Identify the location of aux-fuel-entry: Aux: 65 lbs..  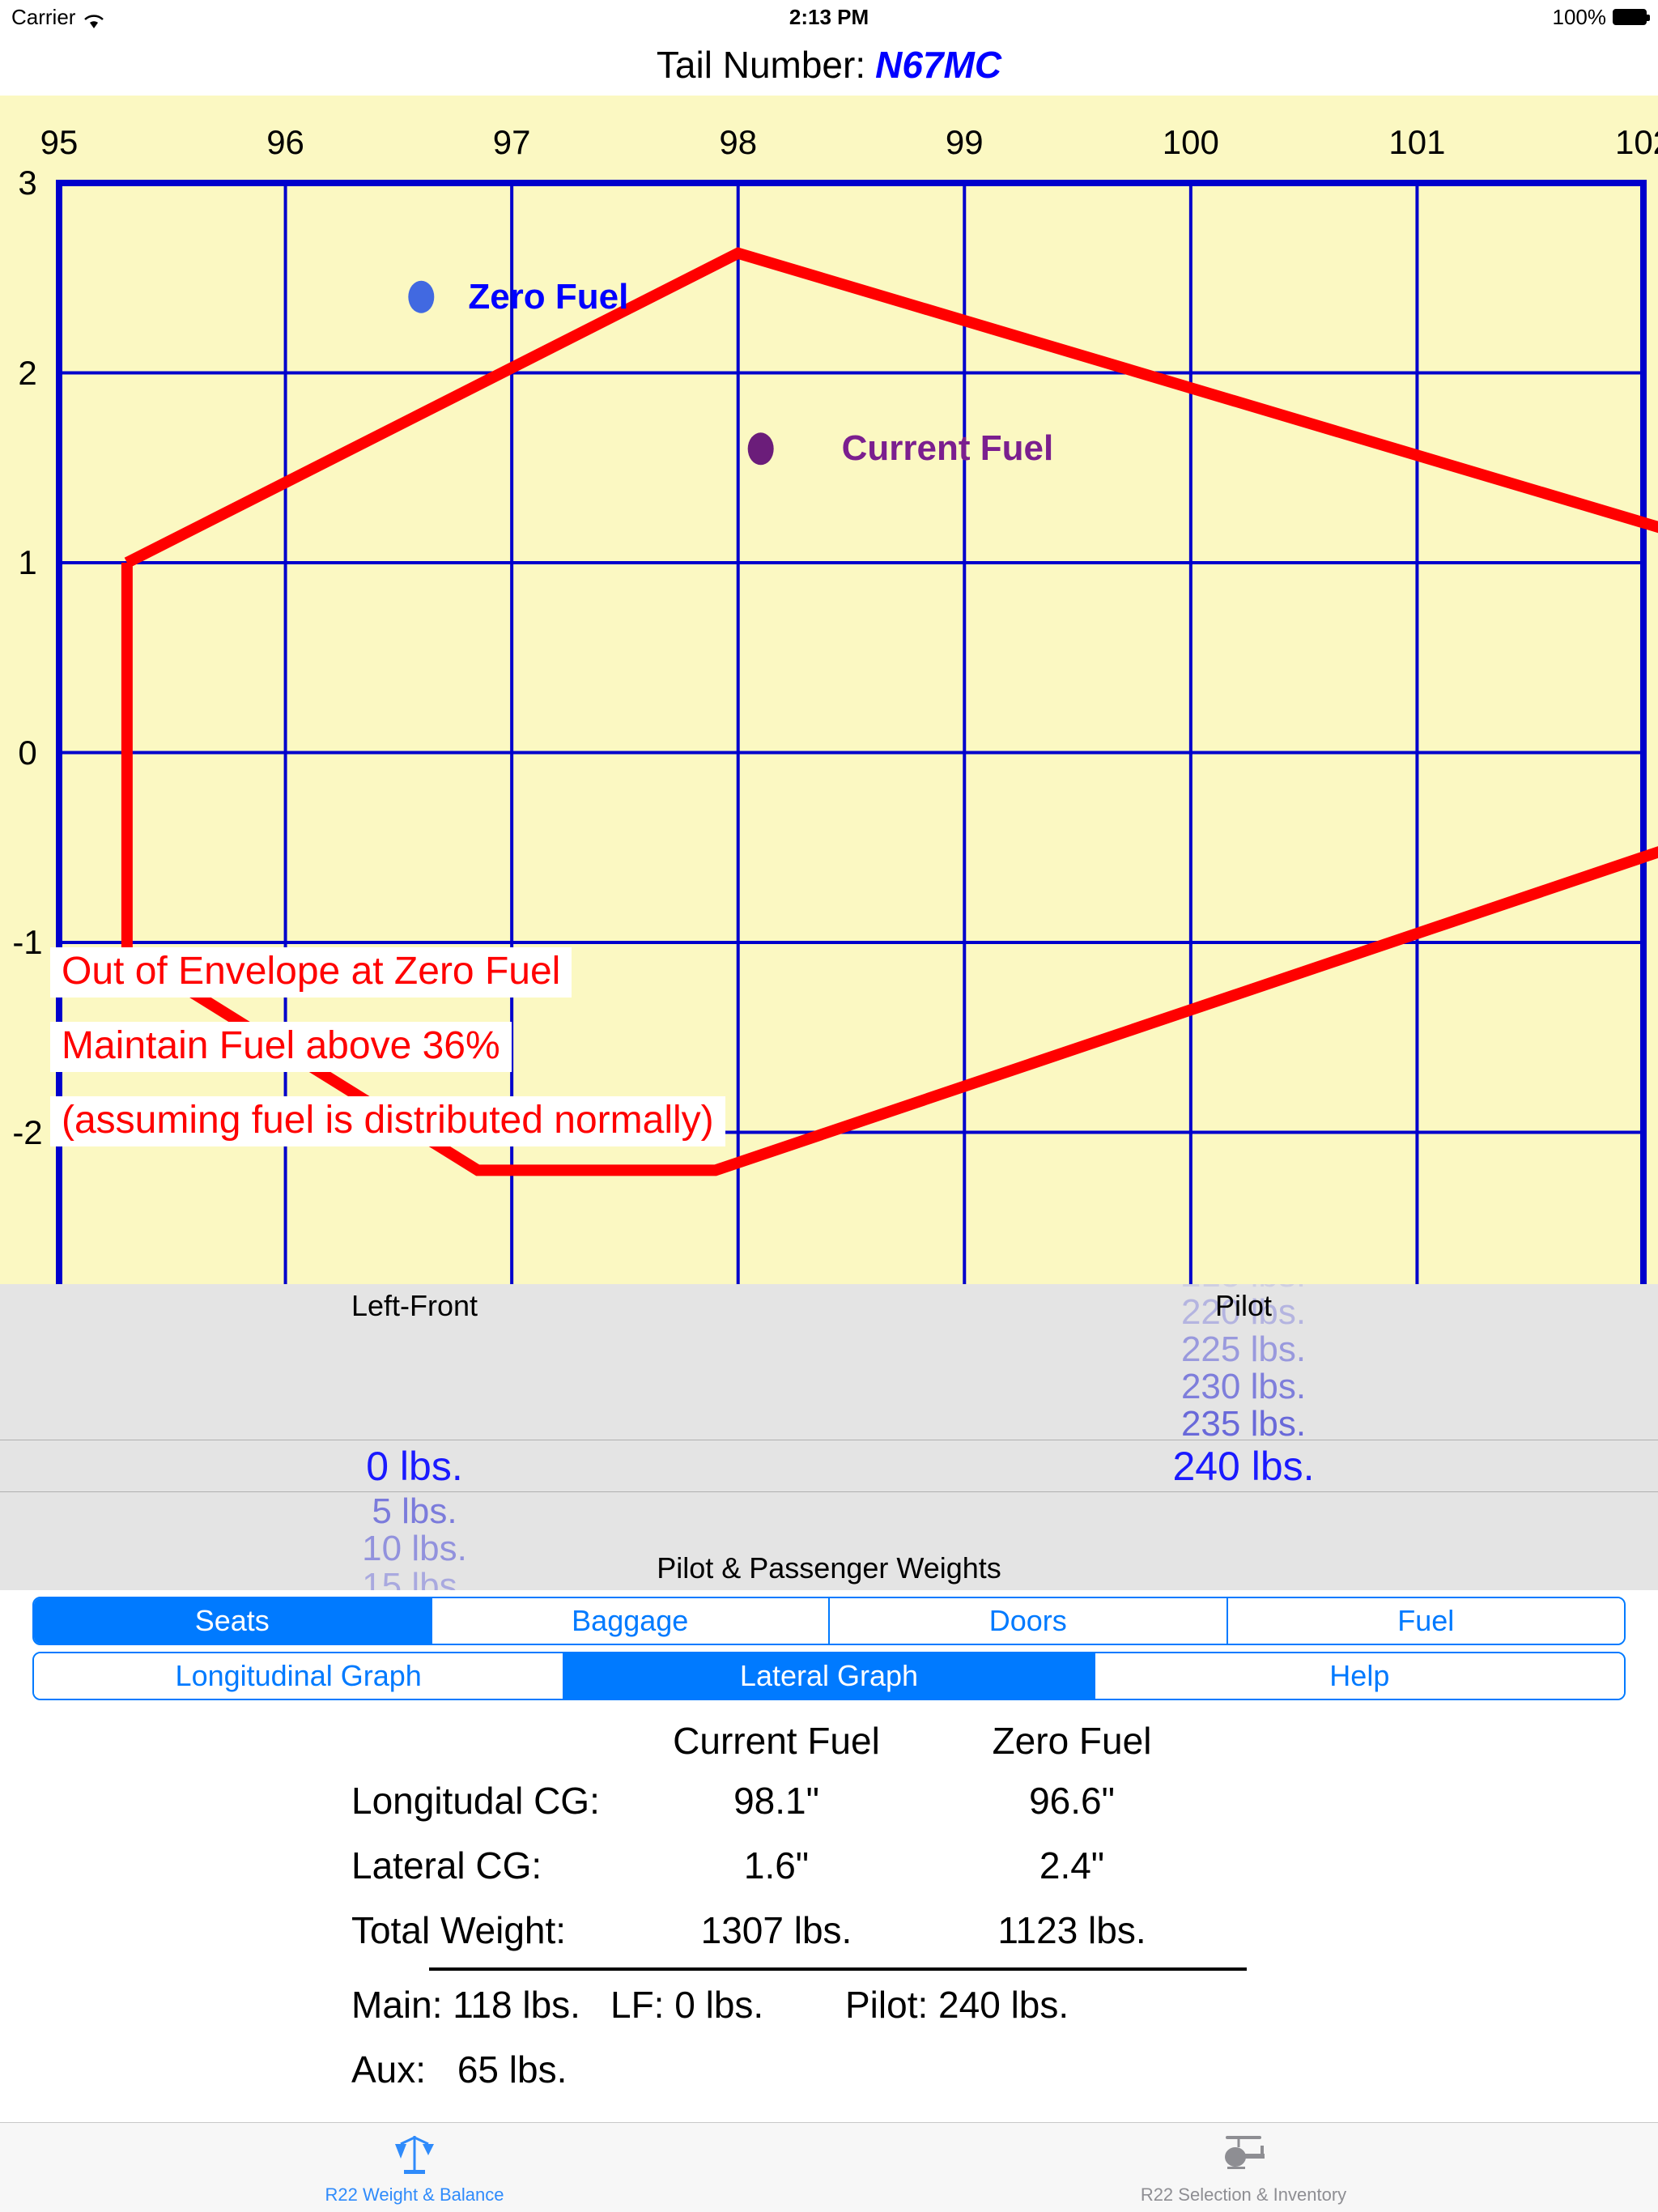
(480, 2069).